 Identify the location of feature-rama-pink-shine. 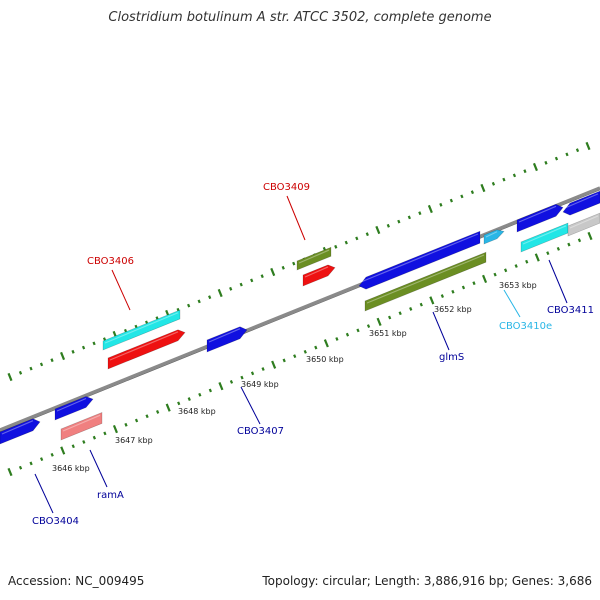
(81, 423).